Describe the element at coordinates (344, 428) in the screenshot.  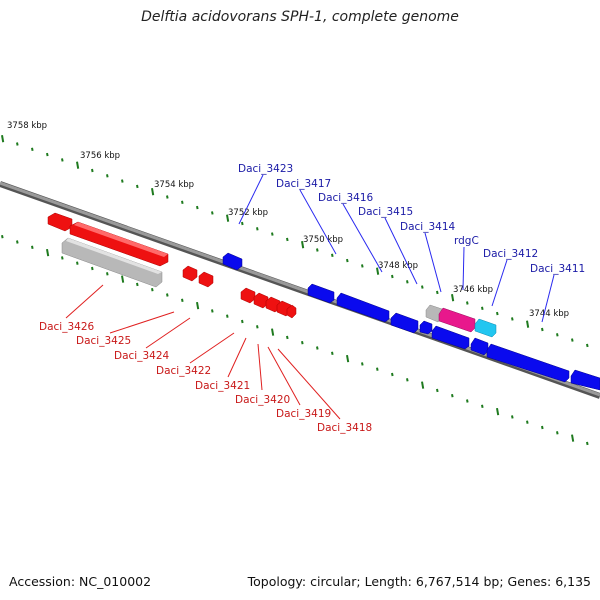
I see `gene-label: Daci_3418` at that location.